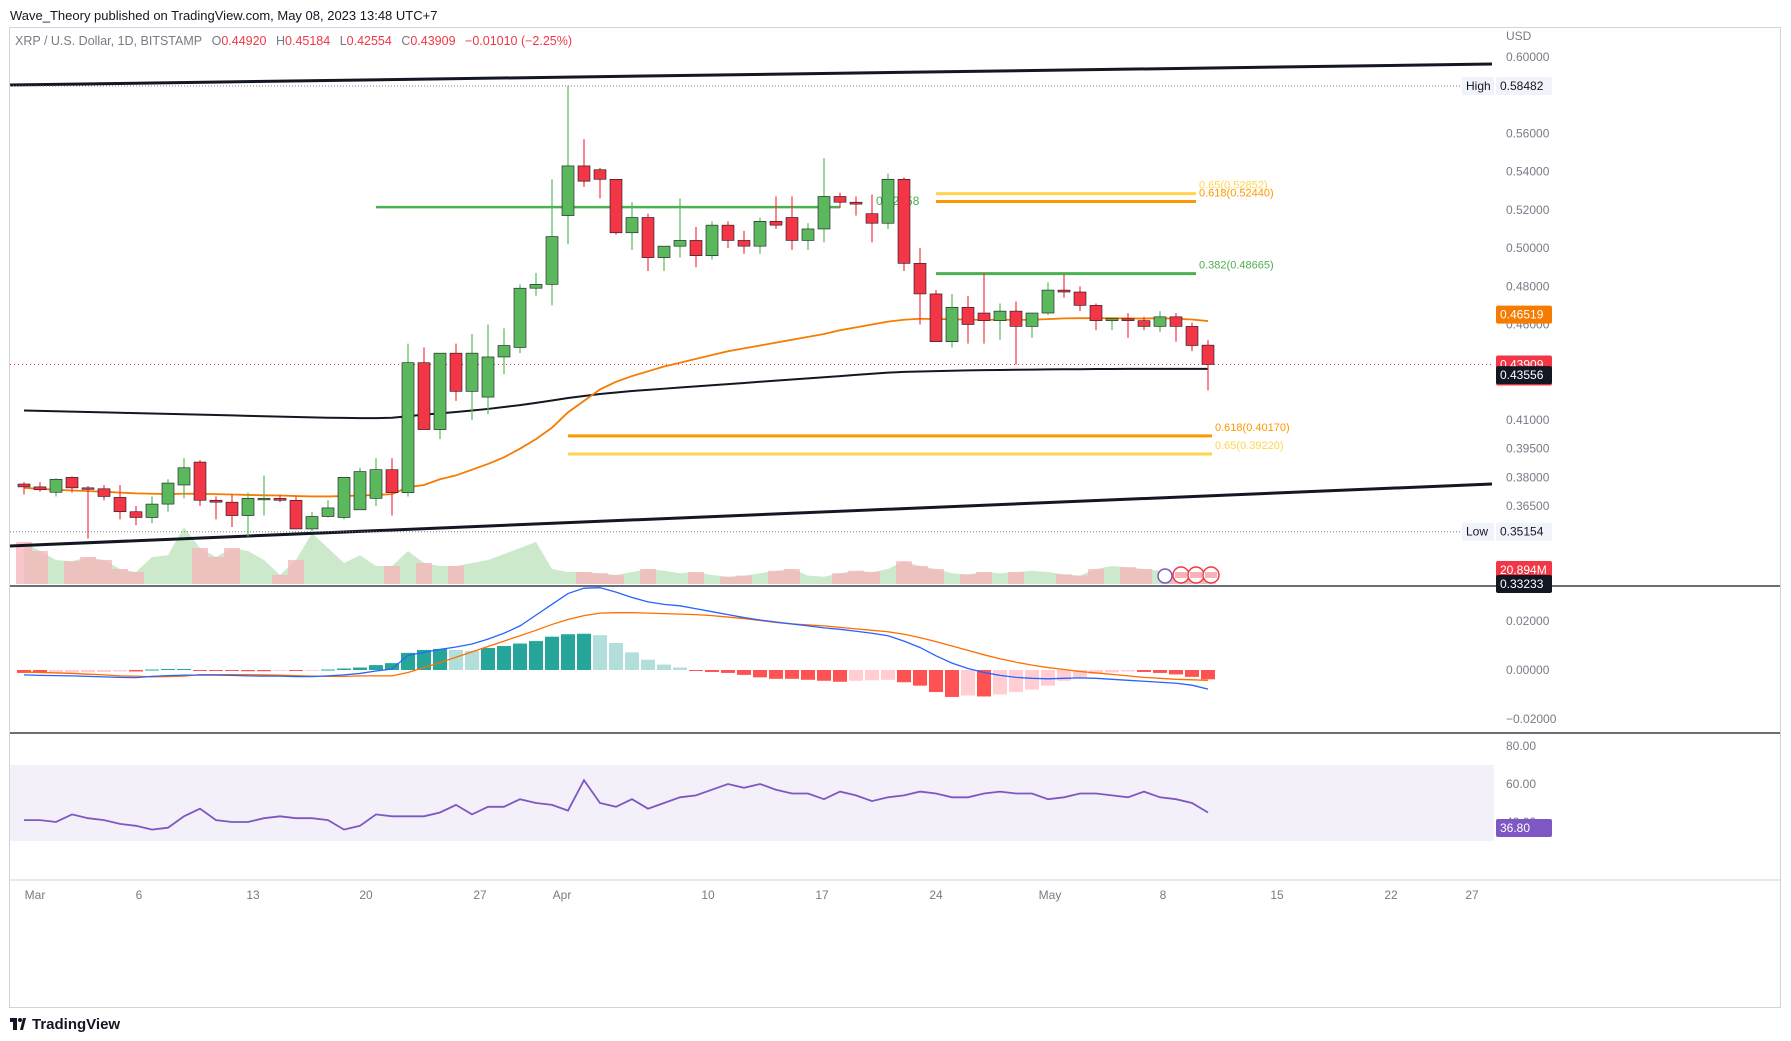  Describe the element at coordinates (1528, 449) in the screenshot. I see `price-axis-tick: 0.39500` at that location.